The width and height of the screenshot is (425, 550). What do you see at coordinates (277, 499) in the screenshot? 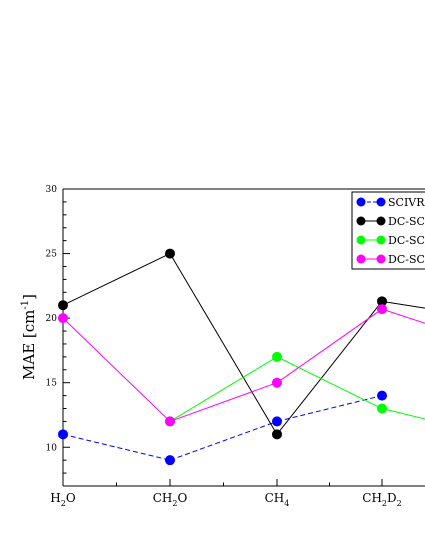
I see `x-category-label: CH4` at bounding box center [277, 499].